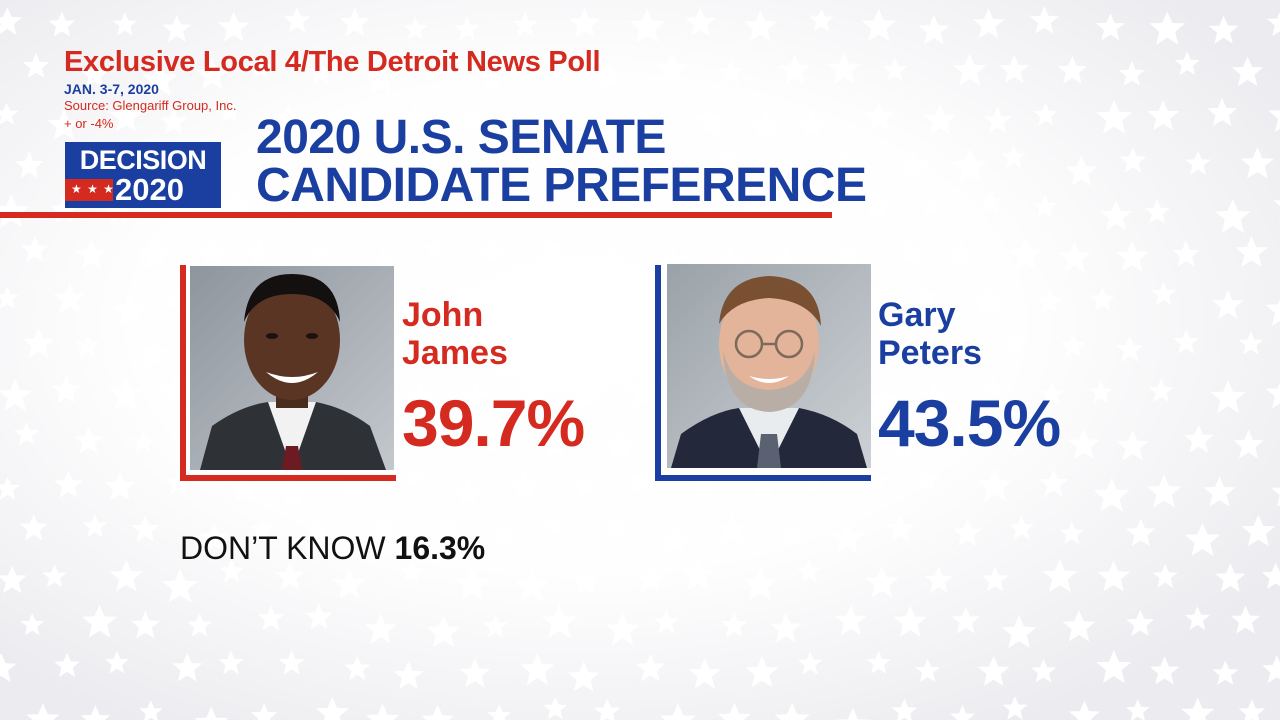 This screenshot has width=1280, height=720. I want to click on poll-dates: JAN. 3-7, 2020, so click(111, 89).